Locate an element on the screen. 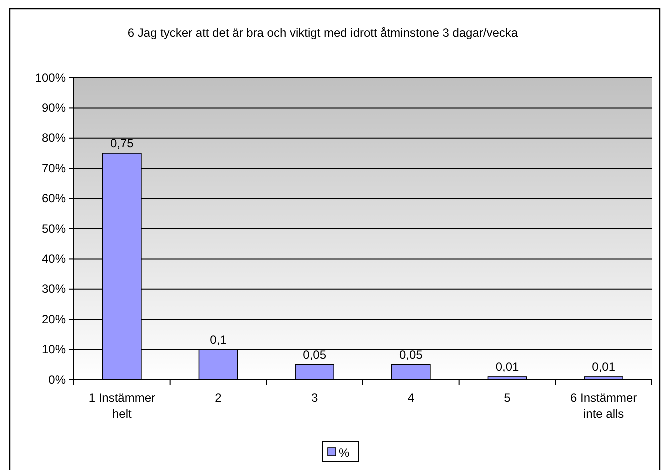 The image size is (662, 470). y-tick-label: 80% is located at coordinates (54, 138).